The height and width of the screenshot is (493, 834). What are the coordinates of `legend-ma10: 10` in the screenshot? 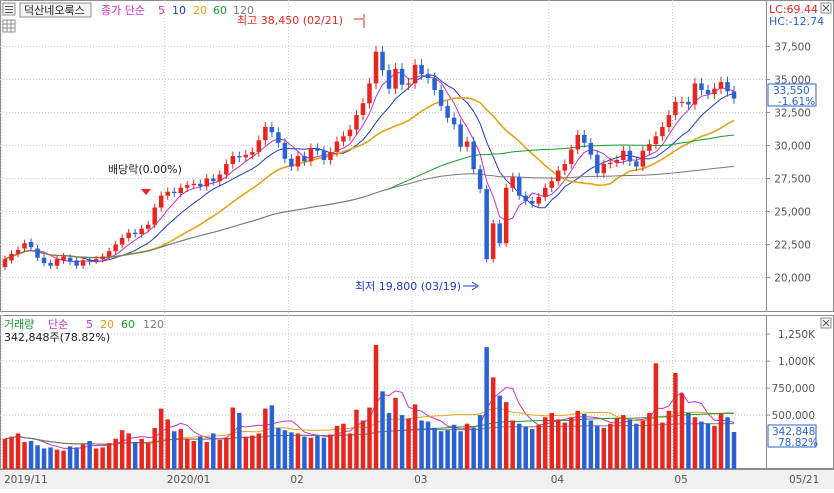 It's located at (179, 10).